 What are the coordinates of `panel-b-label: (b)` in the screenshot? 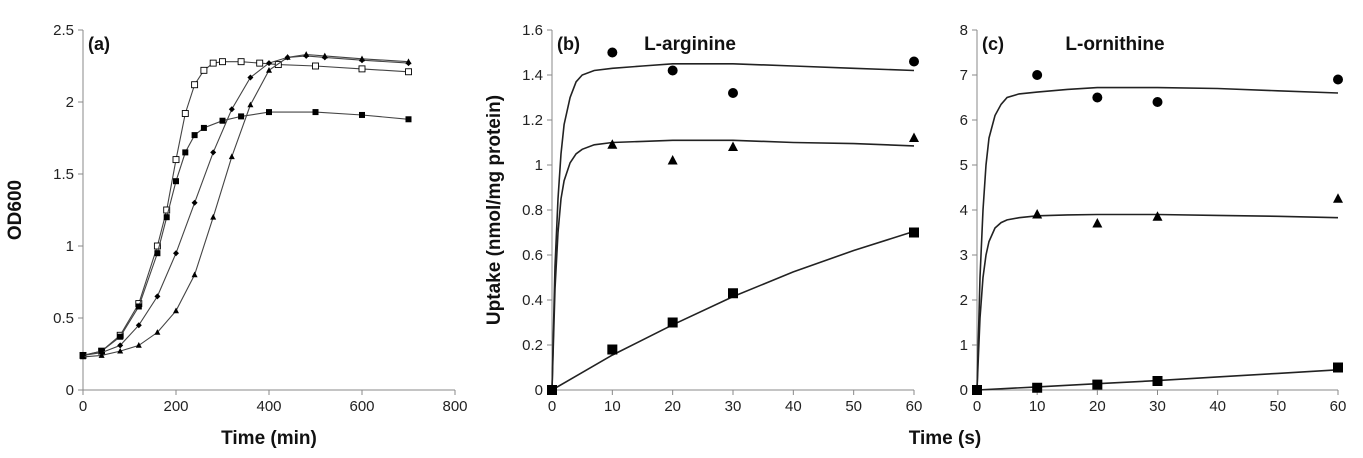 It's located at (568, 44).